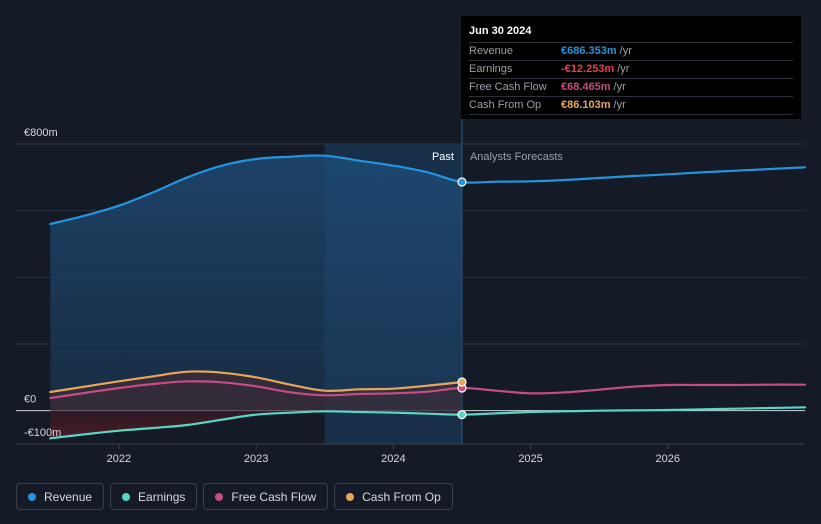  Describe the element at coordinates (588, 69) in the screenshot. I see `tooltip-value: -€12.253m` at that location.